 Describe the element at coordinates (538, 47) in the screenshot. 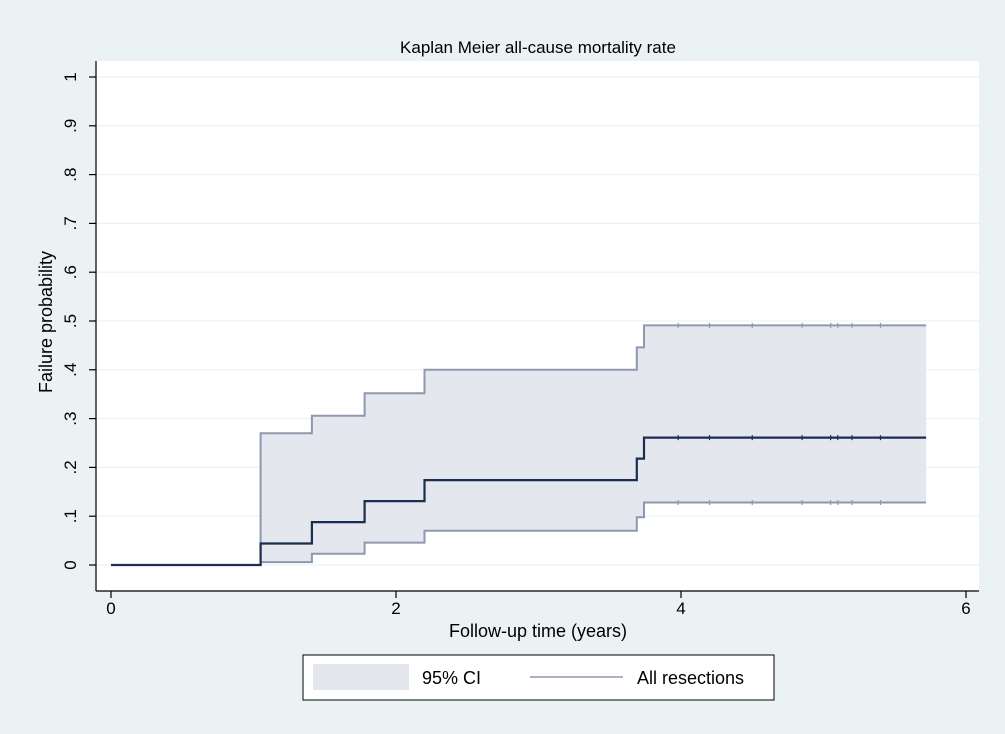

I see `chart-title: Kaplan Meier all-cause mortality rate` at that location.